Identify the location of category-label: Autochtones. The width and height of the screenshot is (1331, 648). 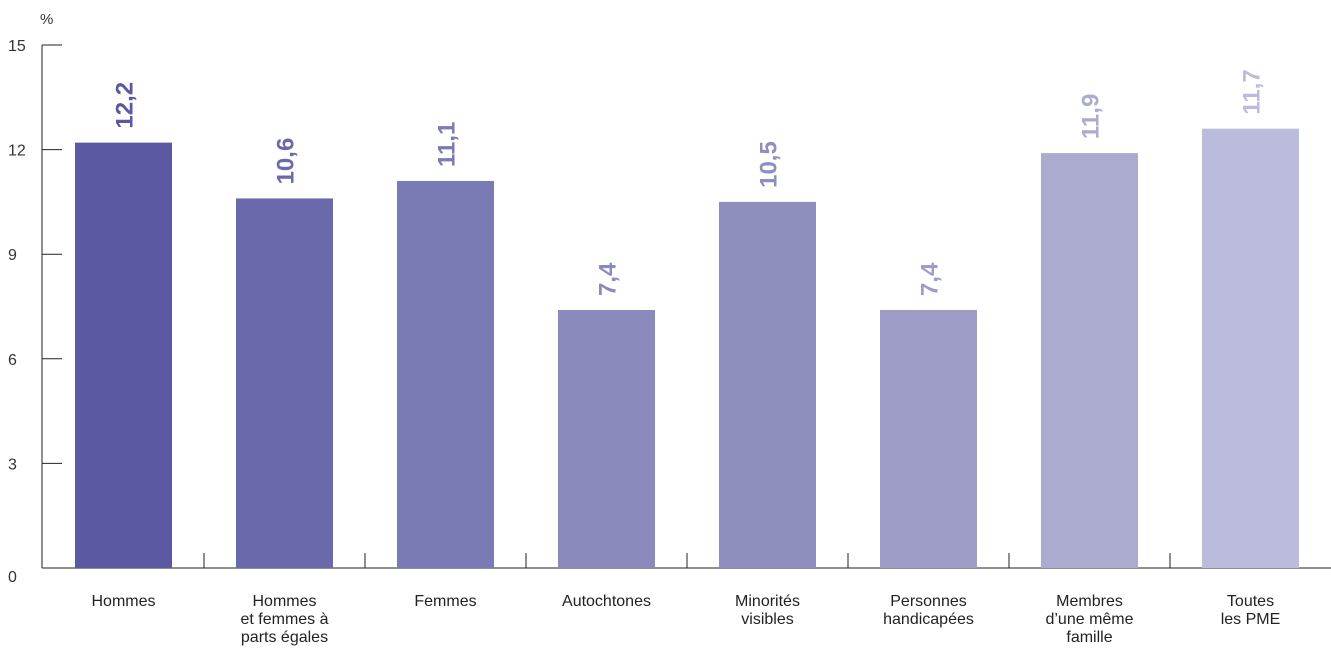
(606, 601).